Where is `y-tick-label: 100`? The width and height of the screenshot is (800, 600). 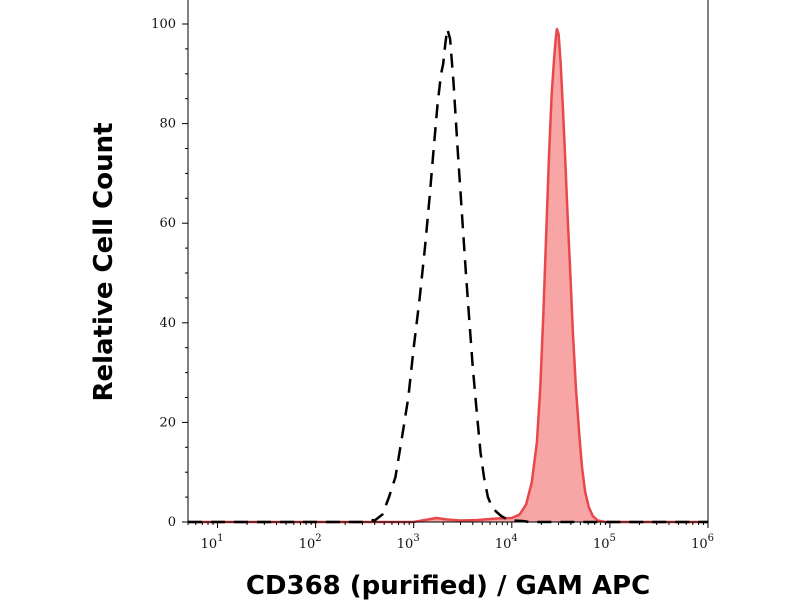 y-tick-label: 100 is located at coordinates (163, 24).